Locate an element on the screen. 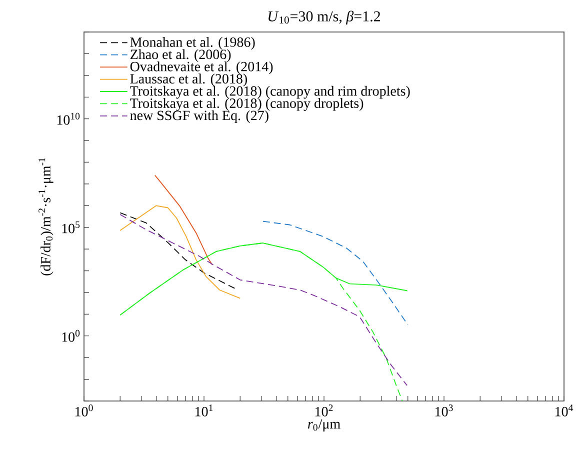 Image resolution: width=585 pixels, height=450 pixels. y-axis-title: (dF/dr$_{0}$)/m$^{-2}$·s$^{-1}$·μm$^{-1}$ is located at coordinates (46, 217).